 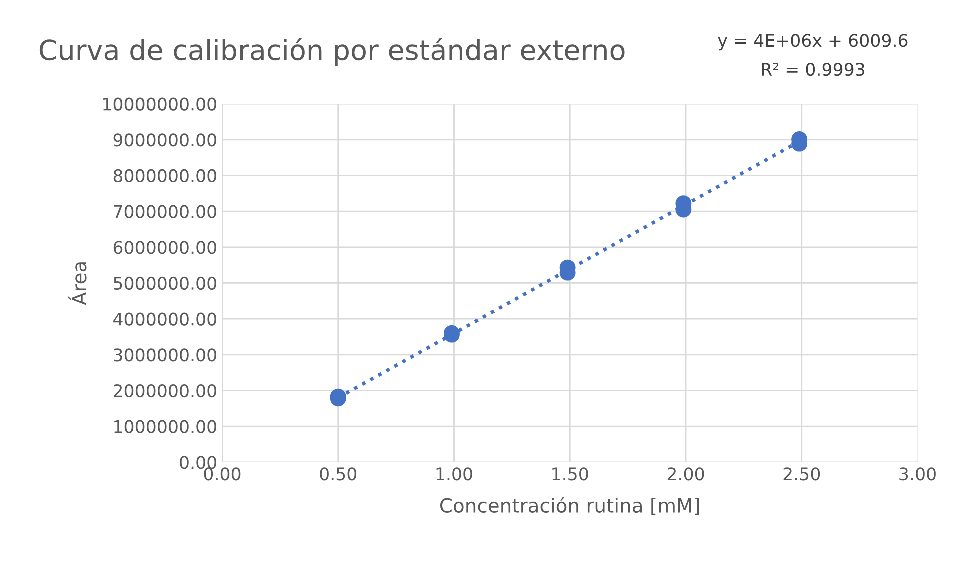 I want to click on y-tick-label: 9000000.00, so click(x=165, y=140).